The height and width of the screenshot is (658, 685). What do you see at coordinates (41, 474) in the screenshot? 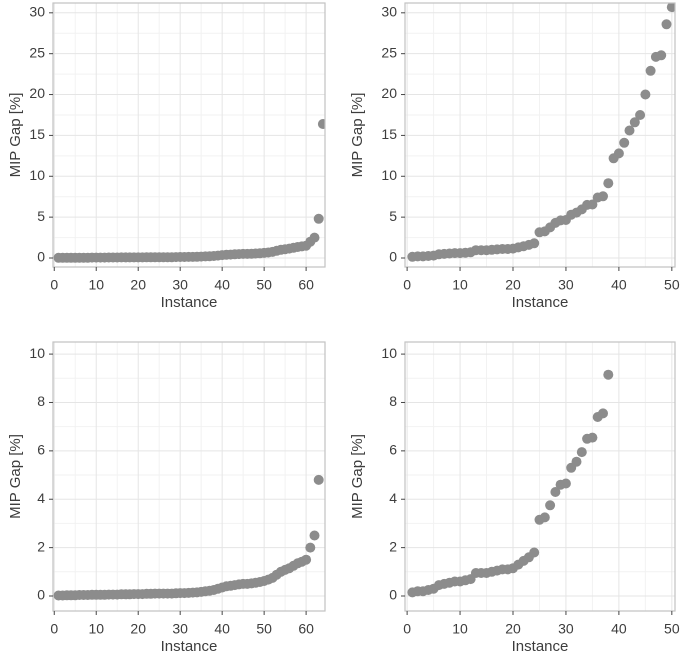
I see `y-axis: 0 2 4 6 8 10` at bounding box center [41, 474].